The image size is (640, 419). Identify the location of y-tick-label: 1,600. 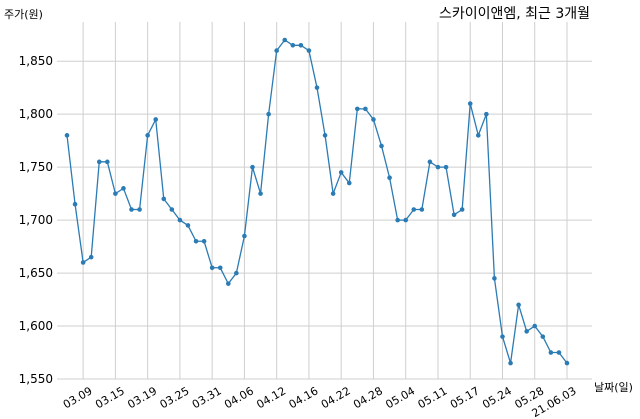
(36, 326).